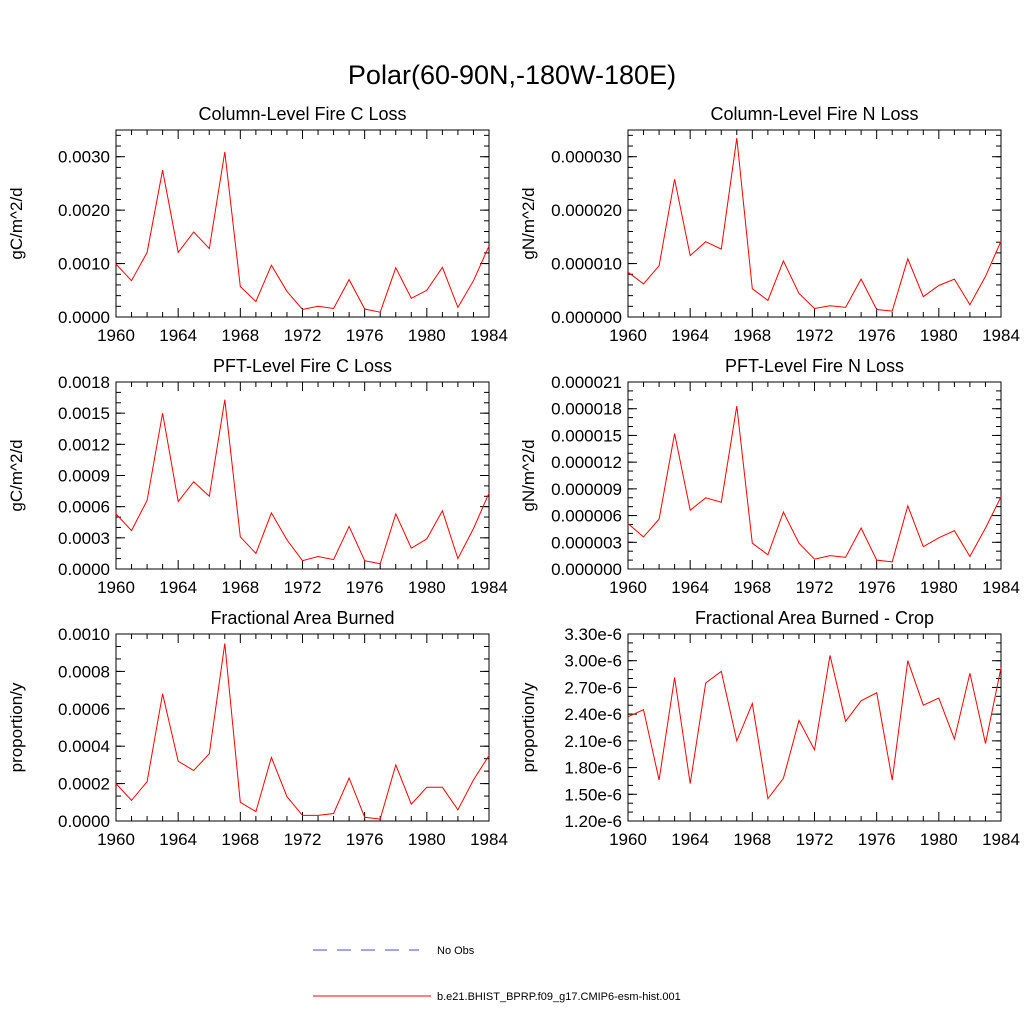 This screenshot has width=1024, height=1024. What do you see at coordinates (593, 741) in the screenshot?
I see `y-tick-label: 2.10e-6` at bounding box center [593, 741].